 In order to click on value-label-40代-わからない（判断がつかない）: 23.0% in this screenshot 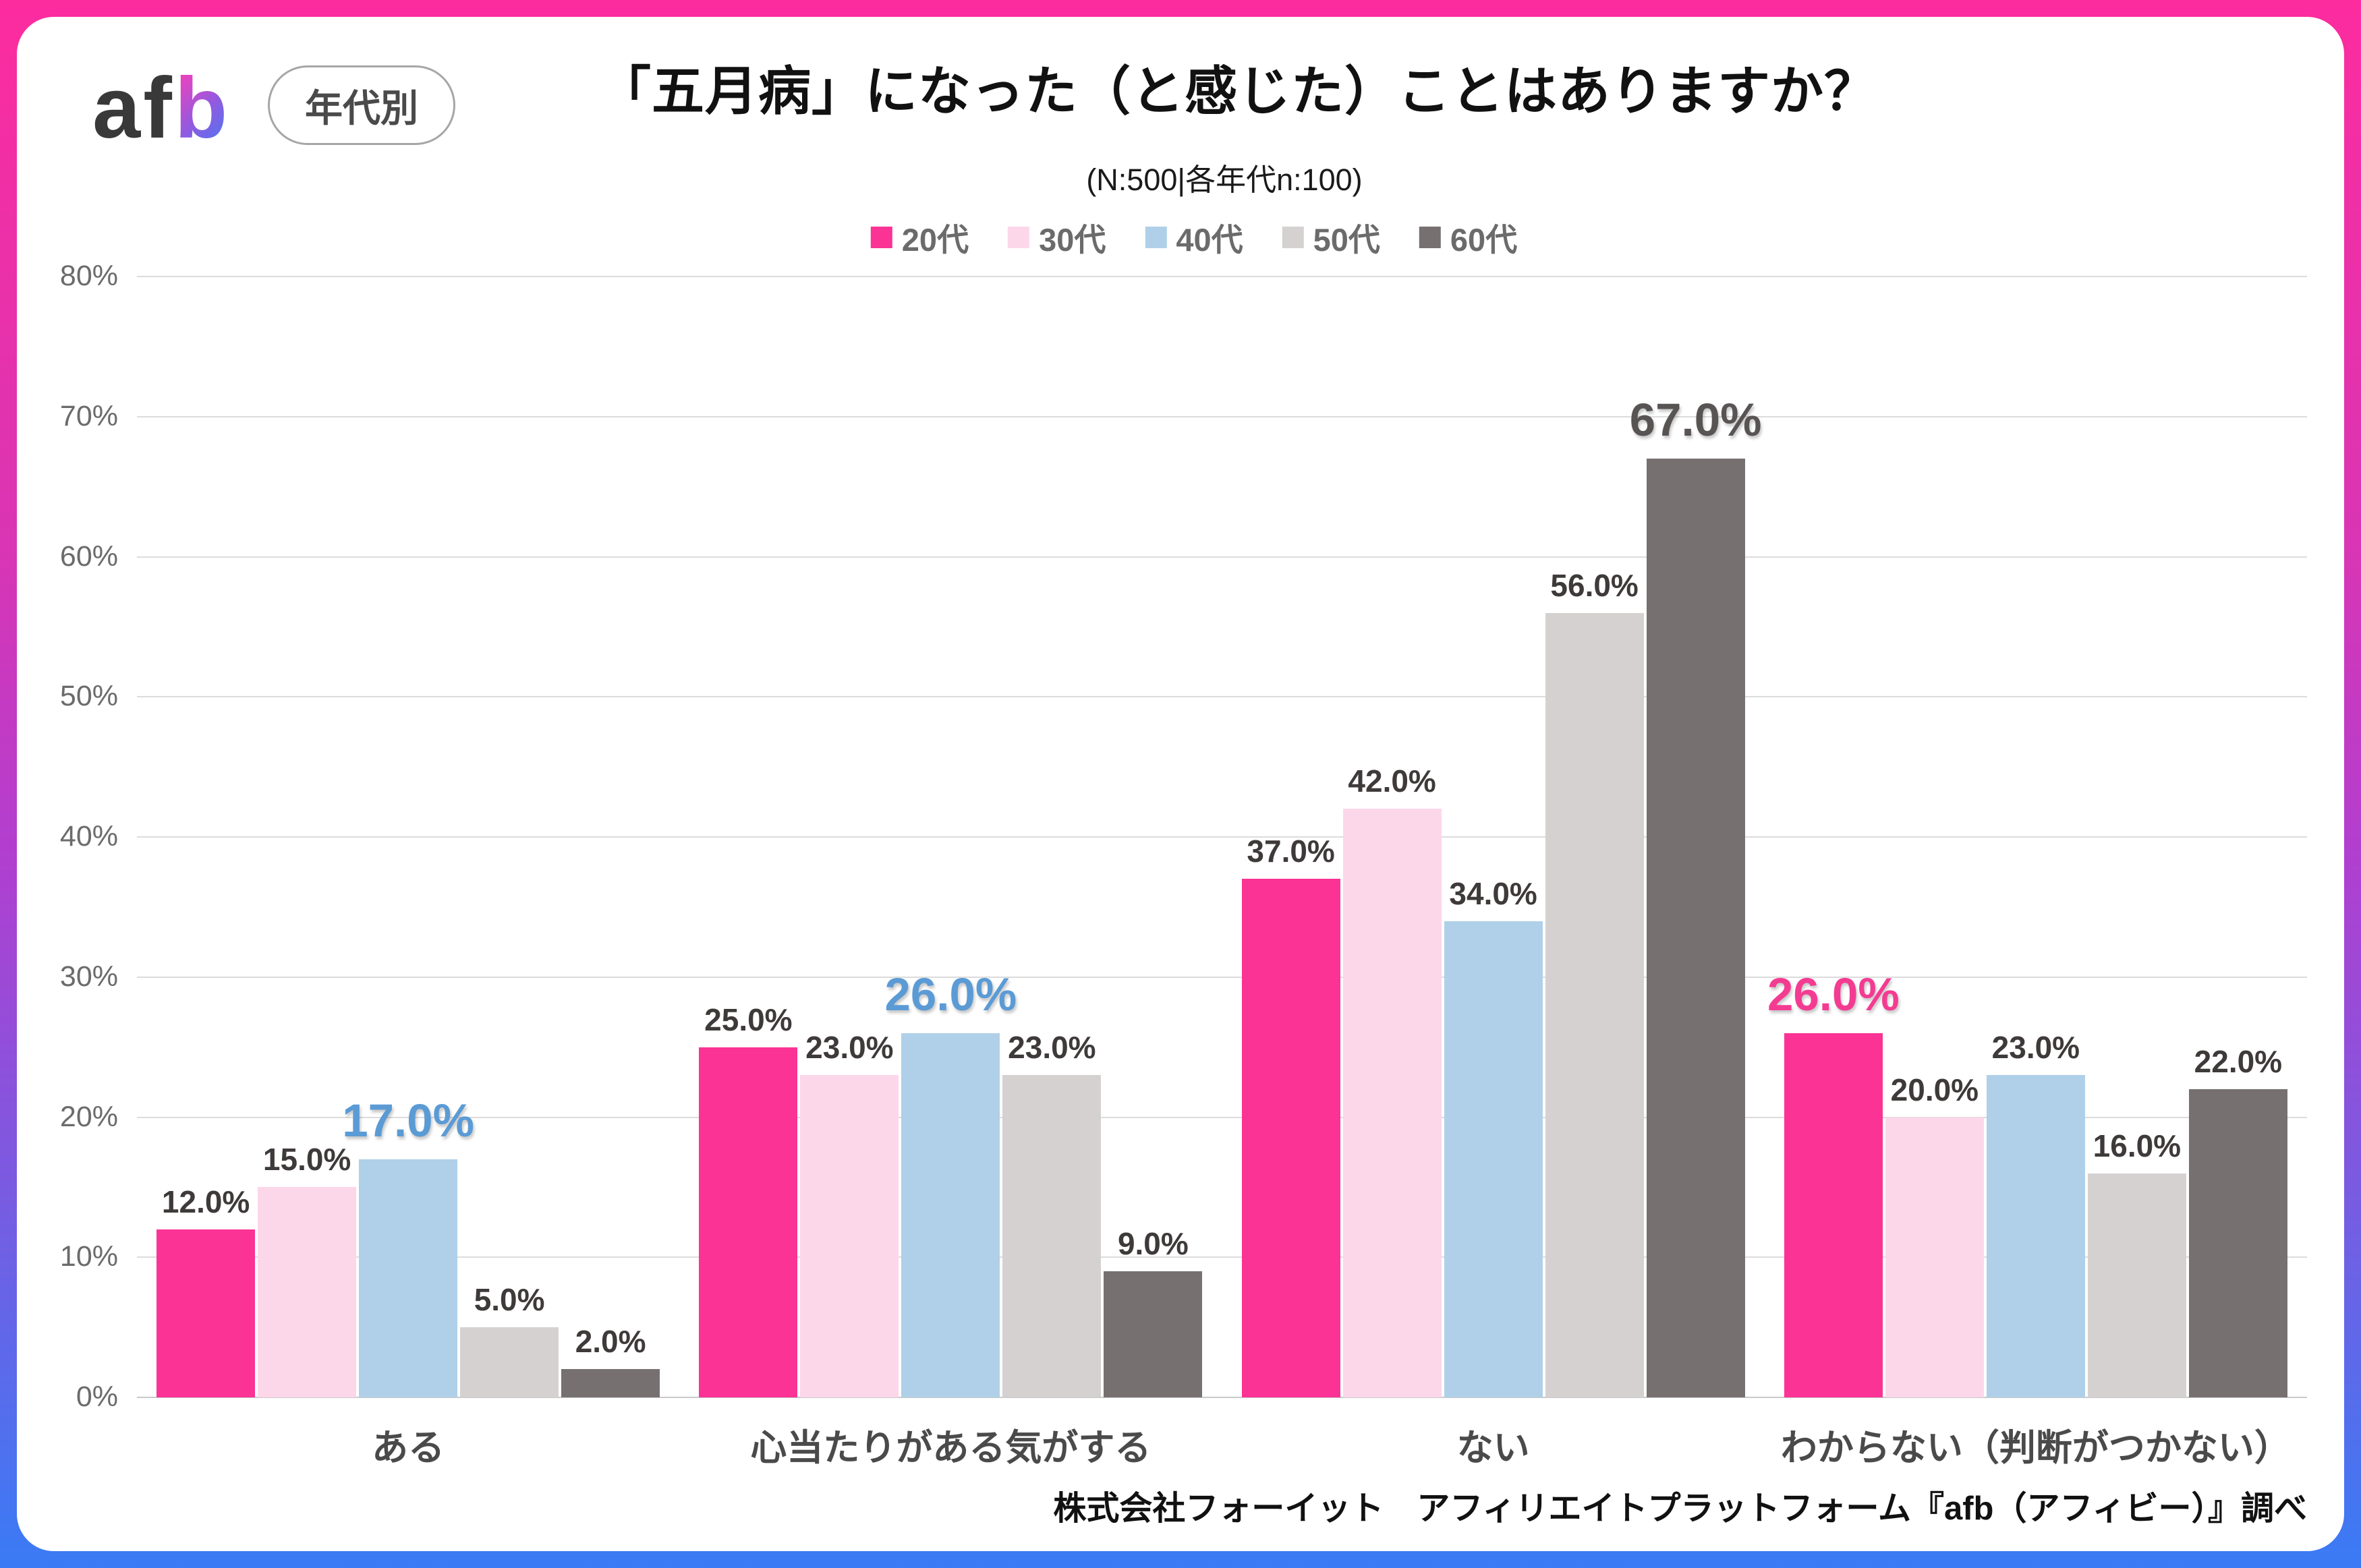, I will do `click(2036, 1048)`.